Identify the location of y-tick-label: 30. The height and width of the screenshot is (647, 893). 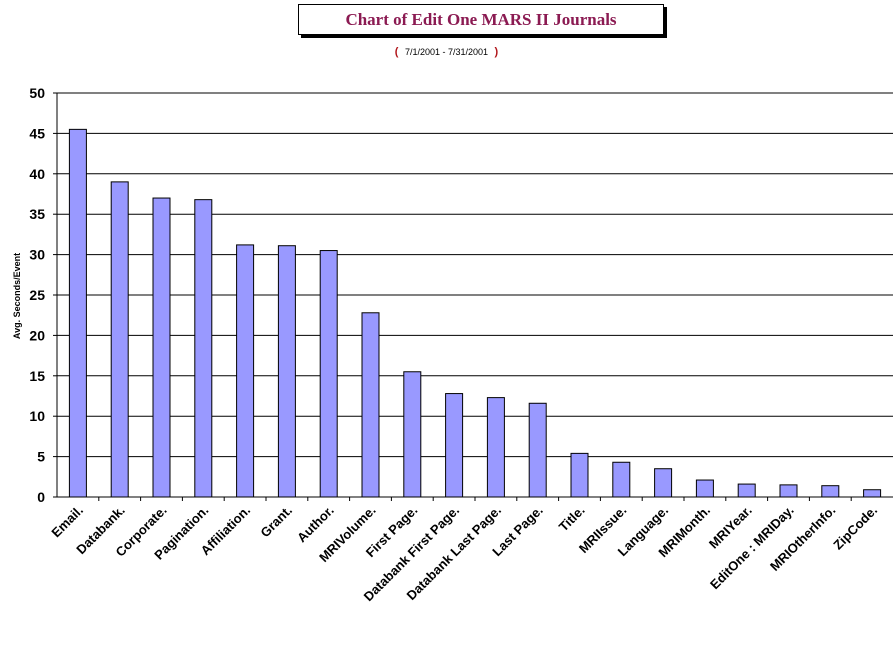
(37, 255).